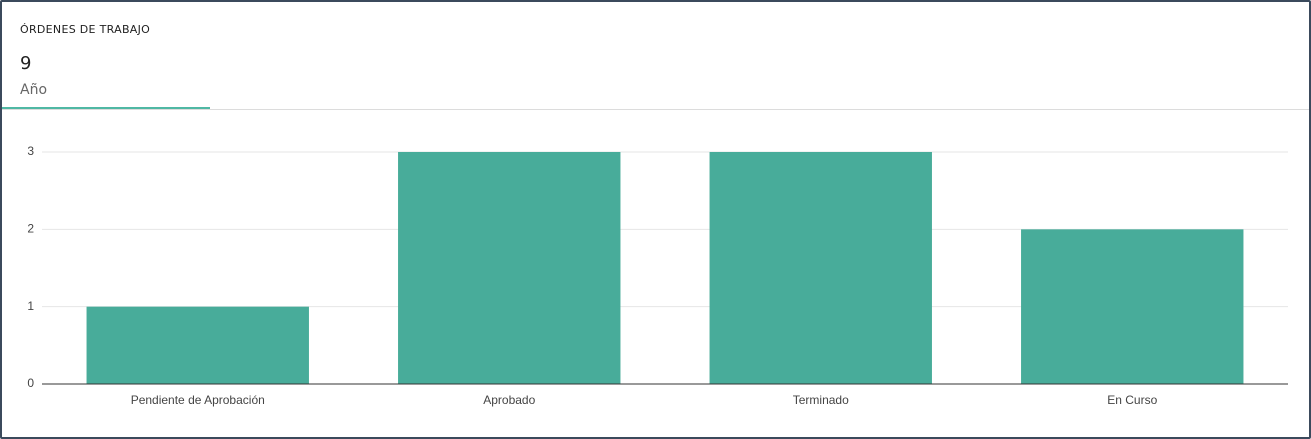 The width and height of the screenshot is (1311, 439). What do you see at coordinates (1132, 400) in the screenshot?
I see `x-tick-label: En Curso` at bounding box center [1132, 400].